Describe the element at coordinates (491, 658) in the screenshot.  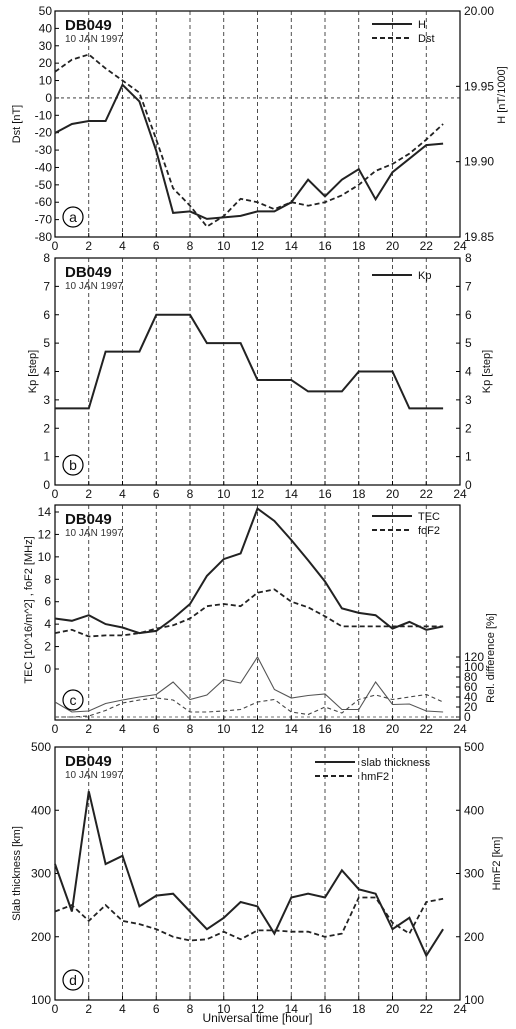
I see `y-axis-label-right: Rel. difference [%]` at that location.